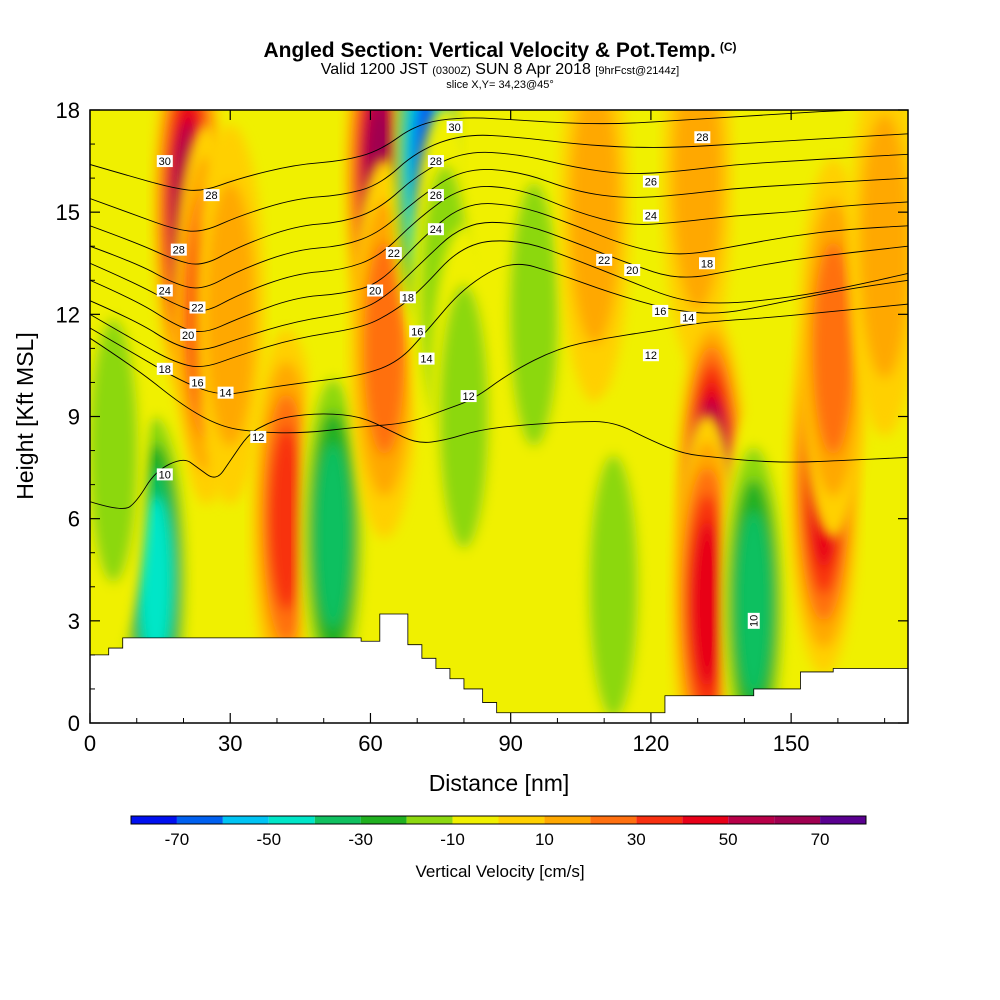 This screenshot has height=1000, width=1000. I want to click on forecast-info: [9hrFcst@2144z], so click(637, 71).